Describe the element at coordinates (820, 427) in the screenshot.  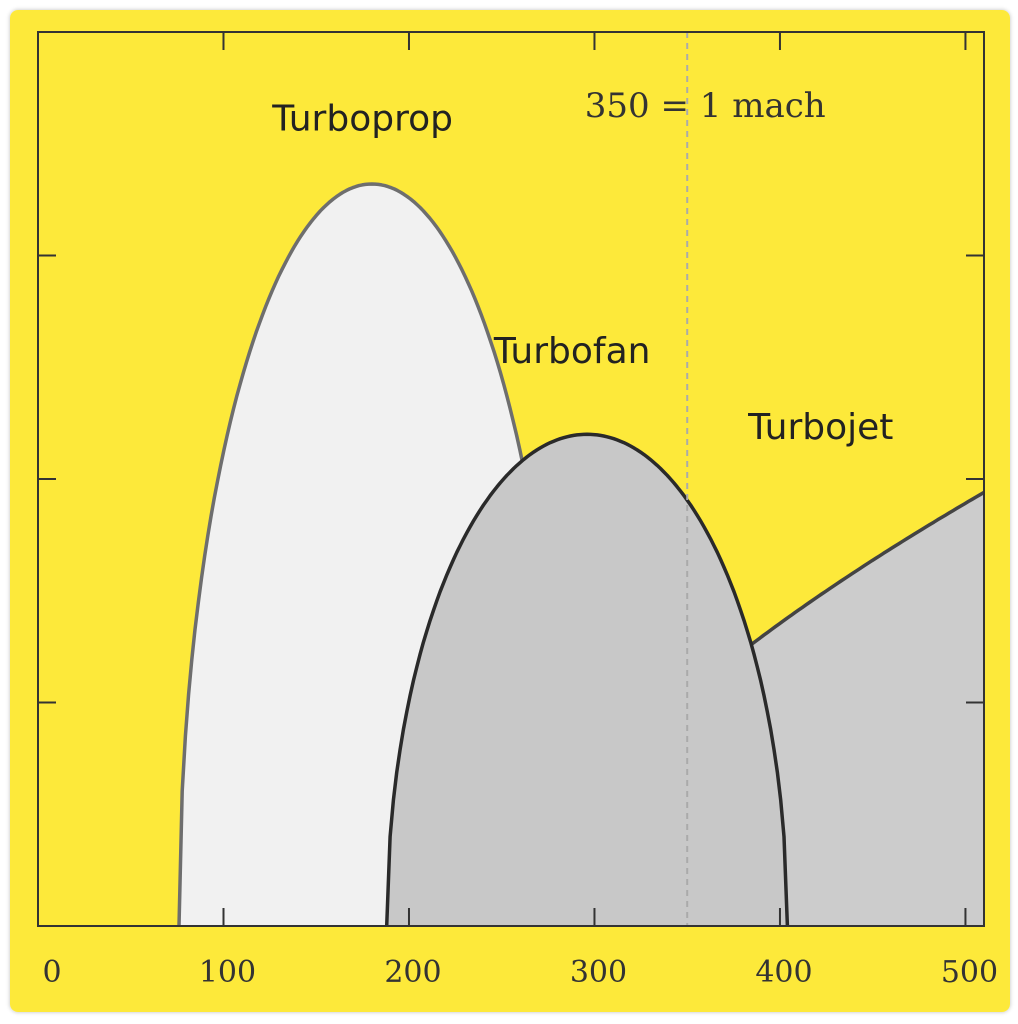
I see `turbojet-label: Turbojet` at that location.